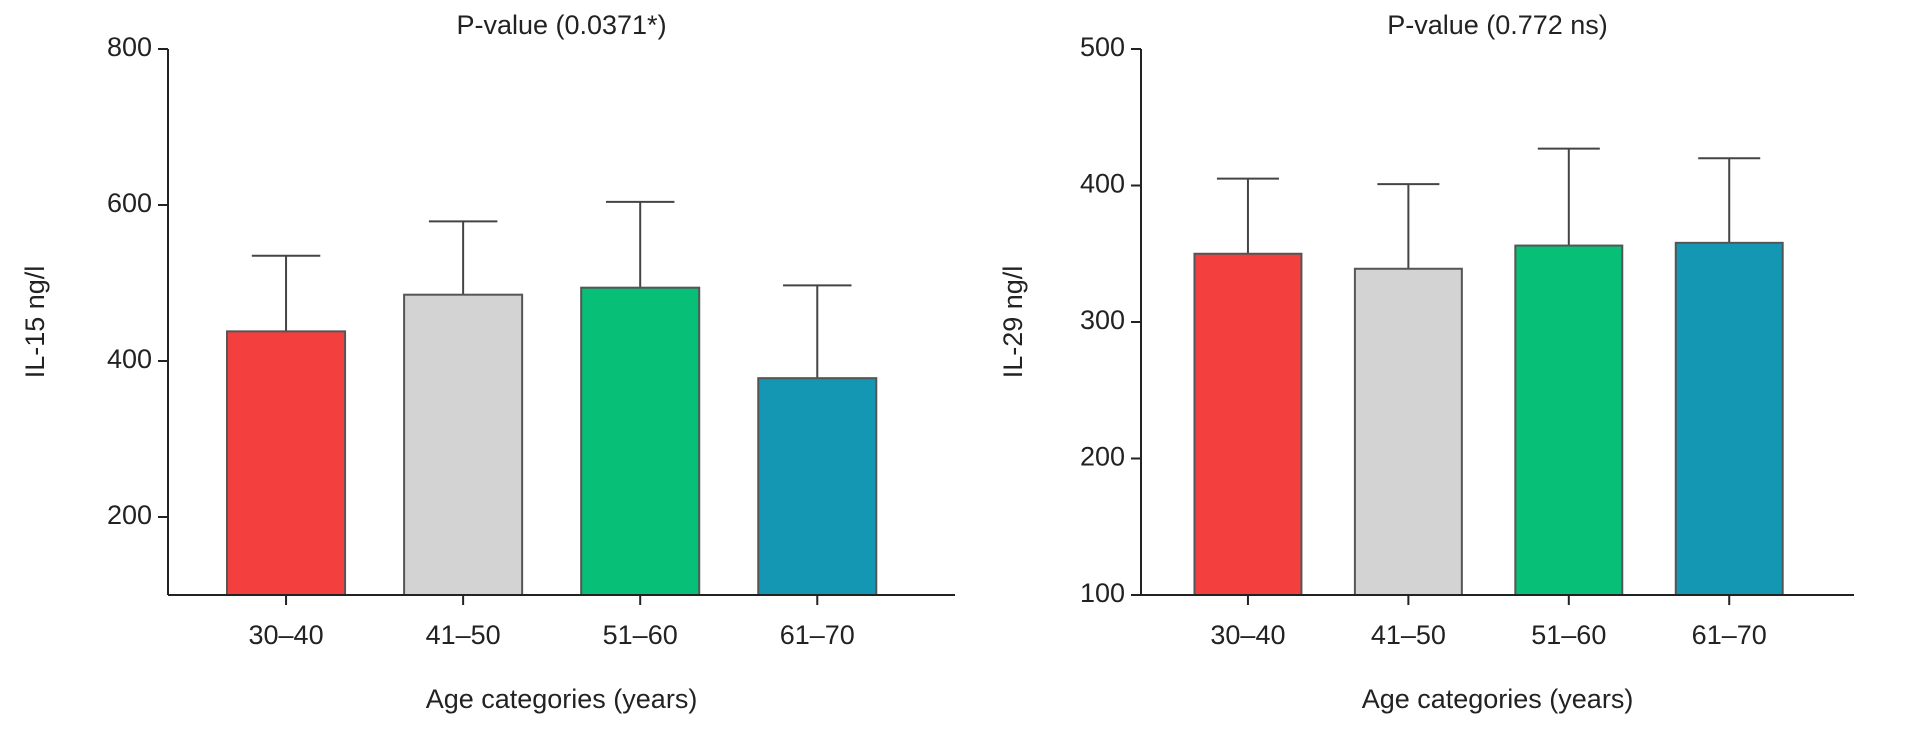 The width and height of the screenshot is (1913, 731). What do you see at coordinates (129, 203) in the screenshot?
I see `y-tick-label: 600` at bounding box center [129, 203].